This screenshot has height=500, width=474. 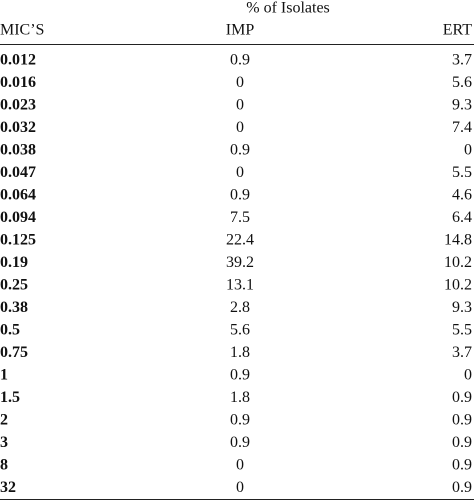 I want to click on row-header: 0.012, so click(x=18, y=60).